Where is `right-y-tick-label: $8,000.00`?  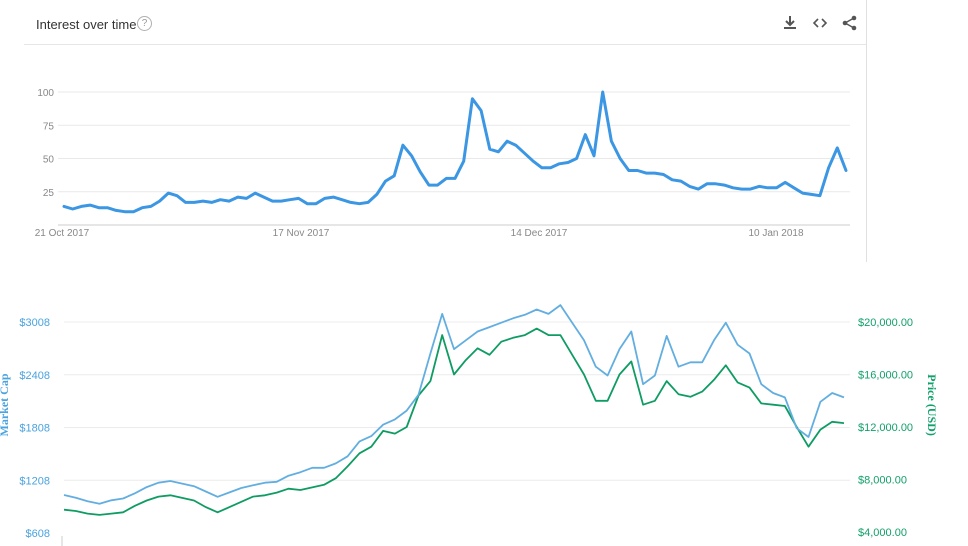
right-y-tick-label: $8,000.00 is located at coordinates (882, 481).